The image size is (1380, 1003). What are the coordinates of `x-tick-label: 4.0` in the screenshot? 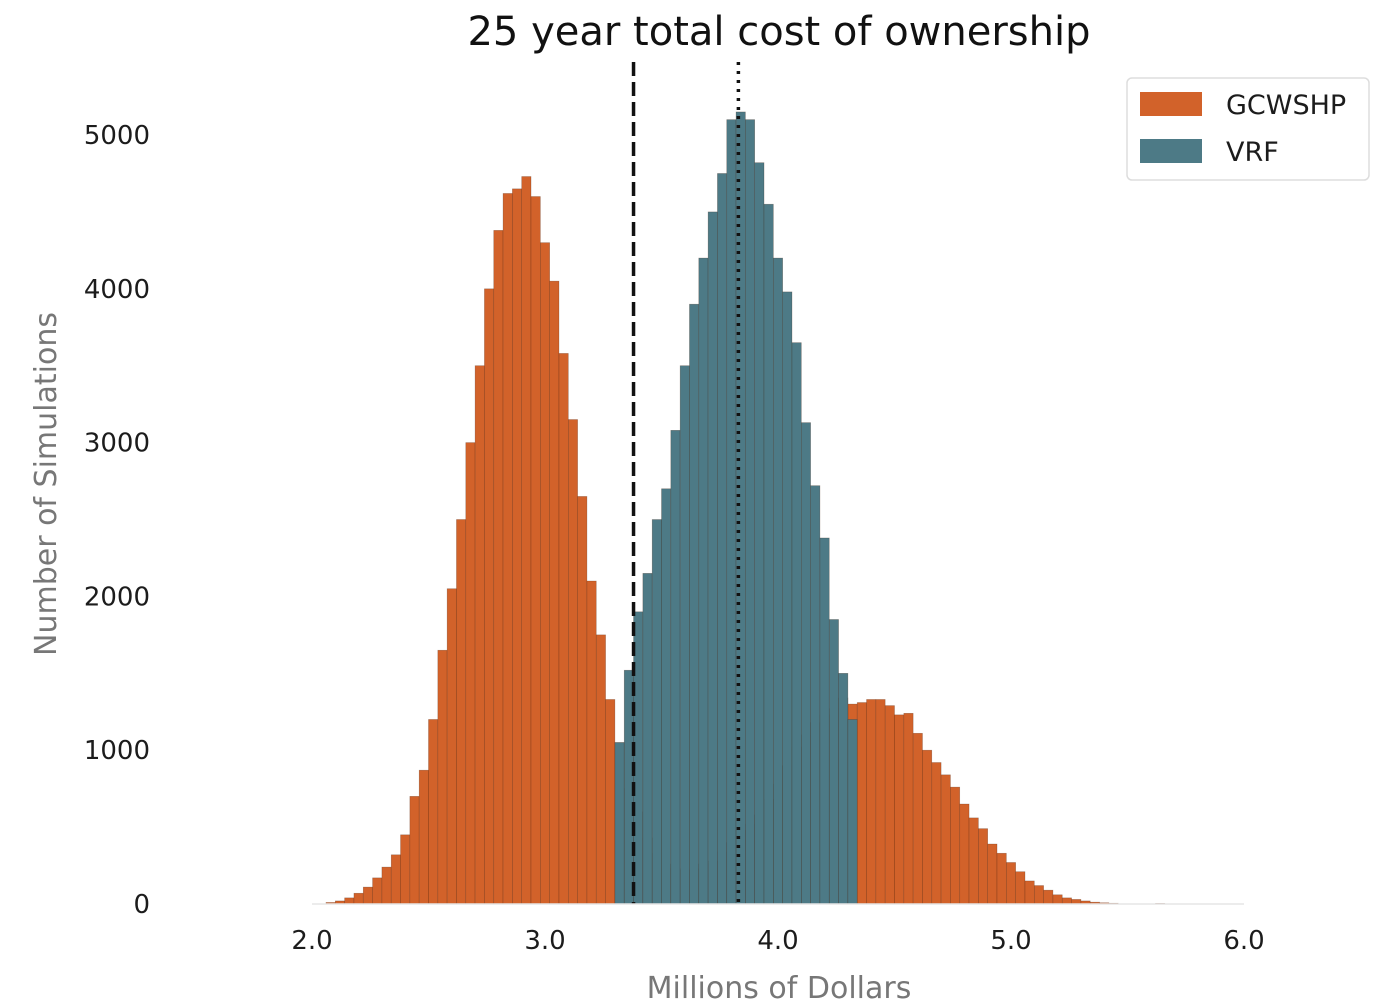 It's located at (777, 941).